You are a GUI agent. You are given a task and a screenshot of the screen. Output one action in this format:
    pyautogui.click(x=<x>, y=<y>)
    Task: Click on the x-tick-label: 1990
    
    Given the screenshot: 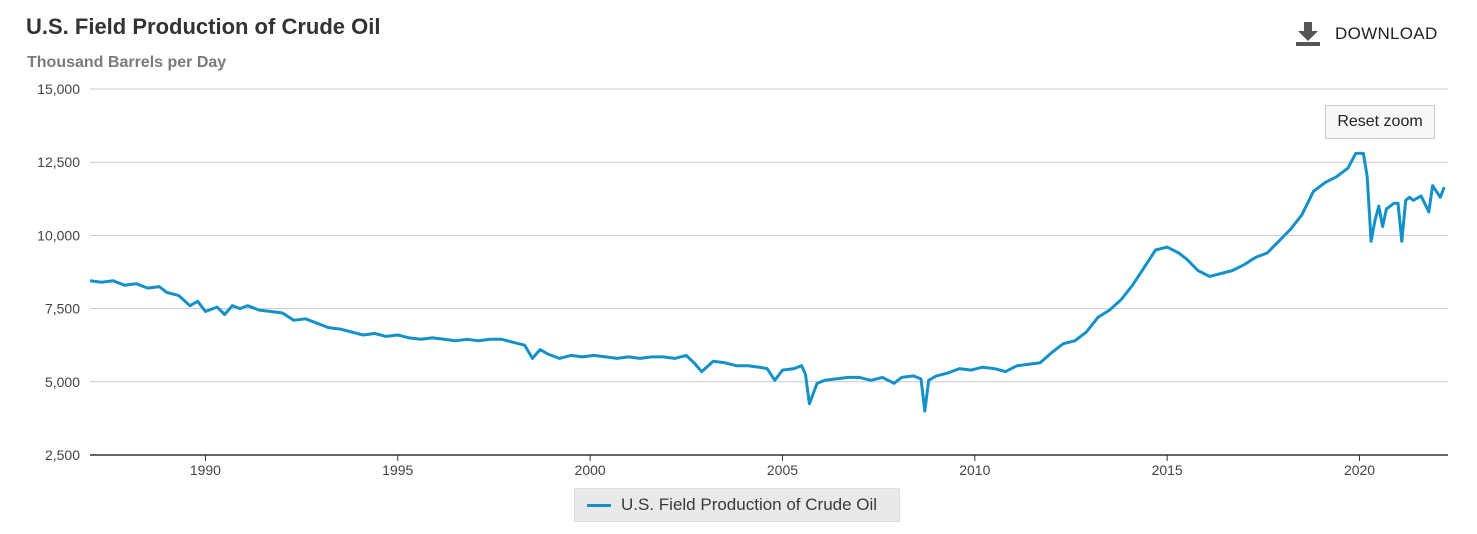 What is the action you would take?
    pyautogui.click(x=205, y=470)
    